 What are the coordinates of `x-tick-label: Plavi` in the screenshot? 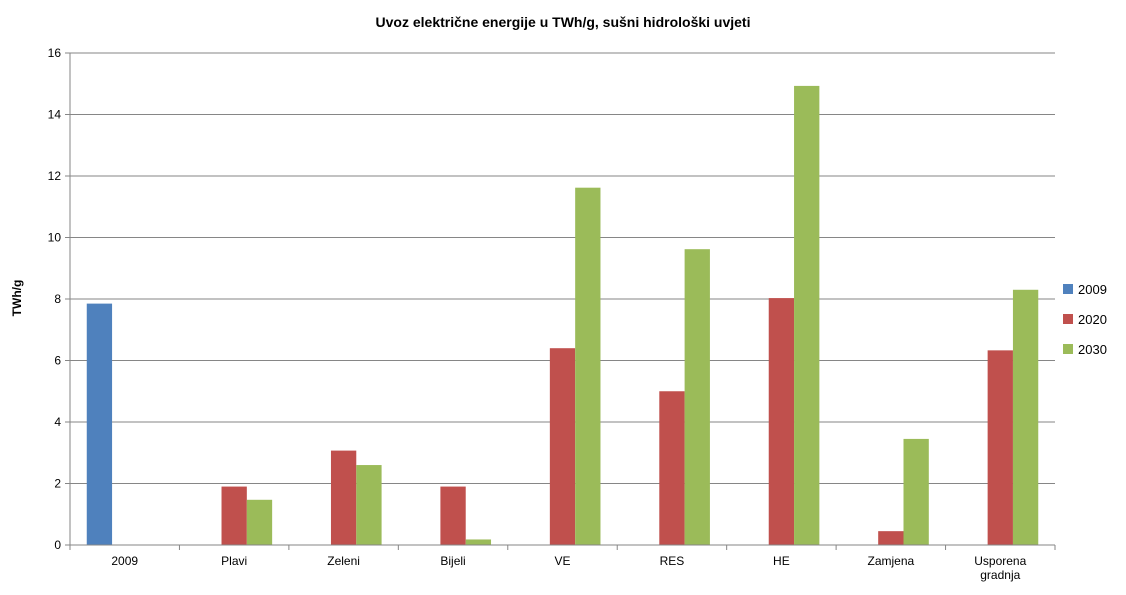 It's located at (234, 561).